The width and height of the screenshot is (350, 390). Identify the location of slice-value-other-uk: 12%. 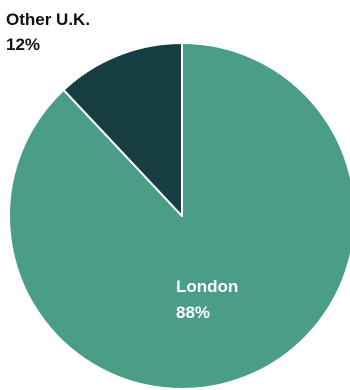
(23, 44).